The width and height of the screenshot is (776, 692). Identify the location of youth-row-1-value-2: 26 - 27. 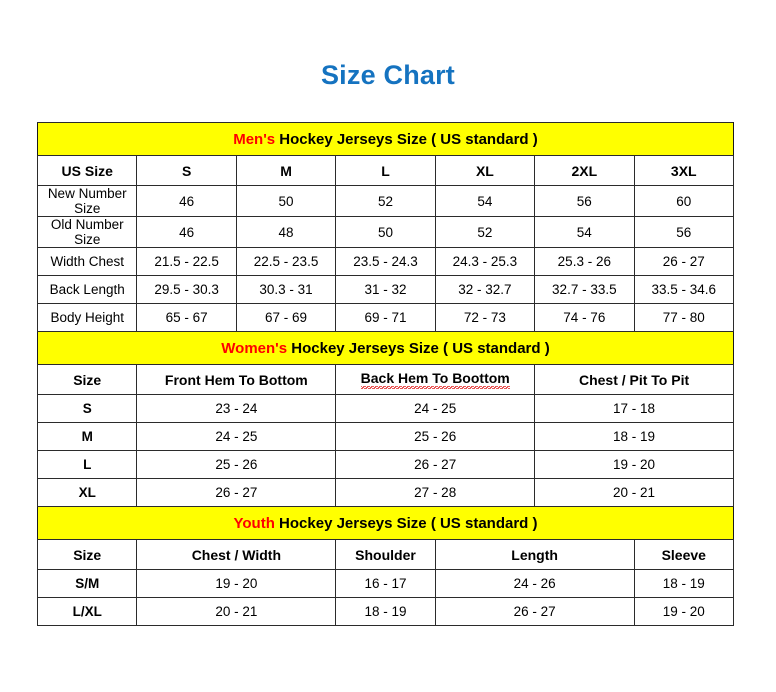
(534, 611).